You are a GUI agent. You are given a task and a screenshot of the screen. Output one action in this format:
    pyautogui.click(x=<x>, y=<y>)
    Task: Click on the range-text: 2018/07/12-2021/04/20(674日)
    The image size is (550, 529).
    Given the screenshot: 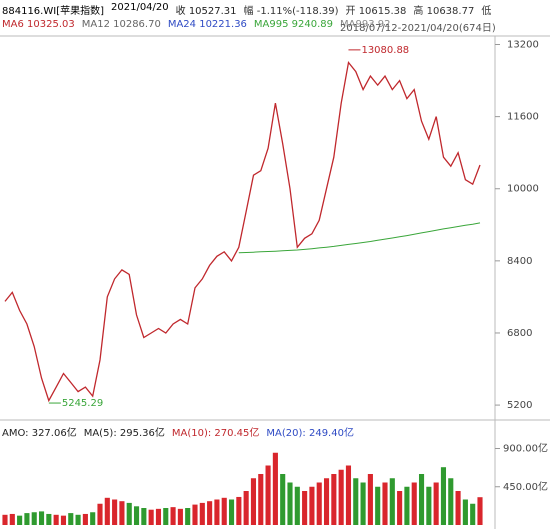 What is the action you would take?
    pyautogui.click(x=418, y=28)
    